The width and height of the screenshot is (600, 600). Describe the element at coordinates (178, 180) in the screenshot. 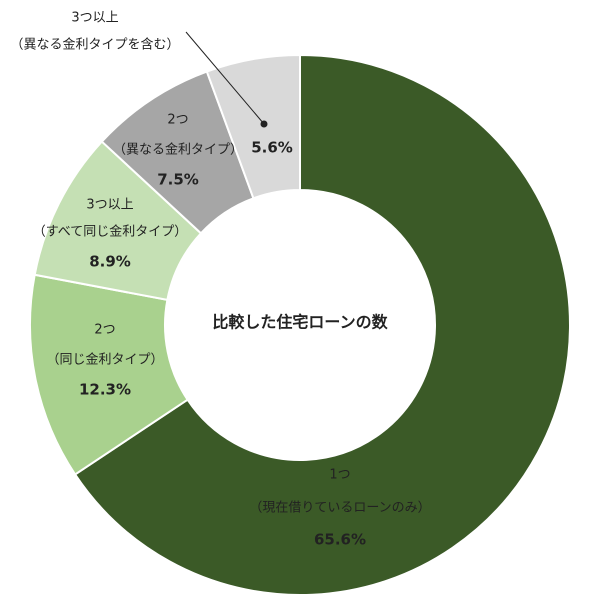

I see `value-label: 7.5%` at that location.